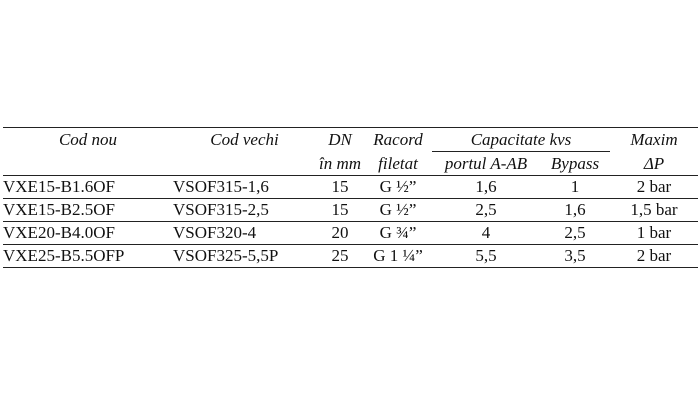  I want to click on cell-cod-nou: VXE15-B1.6OF, so click(88, 187).